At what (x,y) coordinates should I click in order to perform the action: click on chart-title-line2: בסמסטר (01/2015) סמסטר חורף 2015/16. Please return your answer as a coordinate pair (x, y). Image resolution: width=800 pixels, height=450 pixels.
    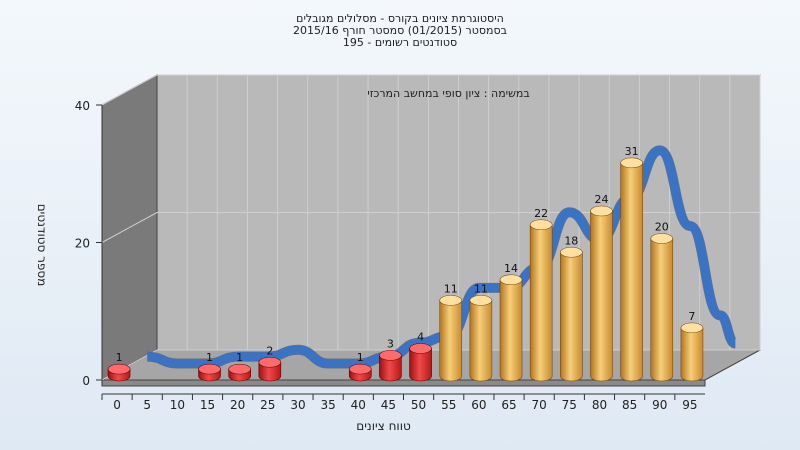
    Looking at the image, I should click on (400, 30).